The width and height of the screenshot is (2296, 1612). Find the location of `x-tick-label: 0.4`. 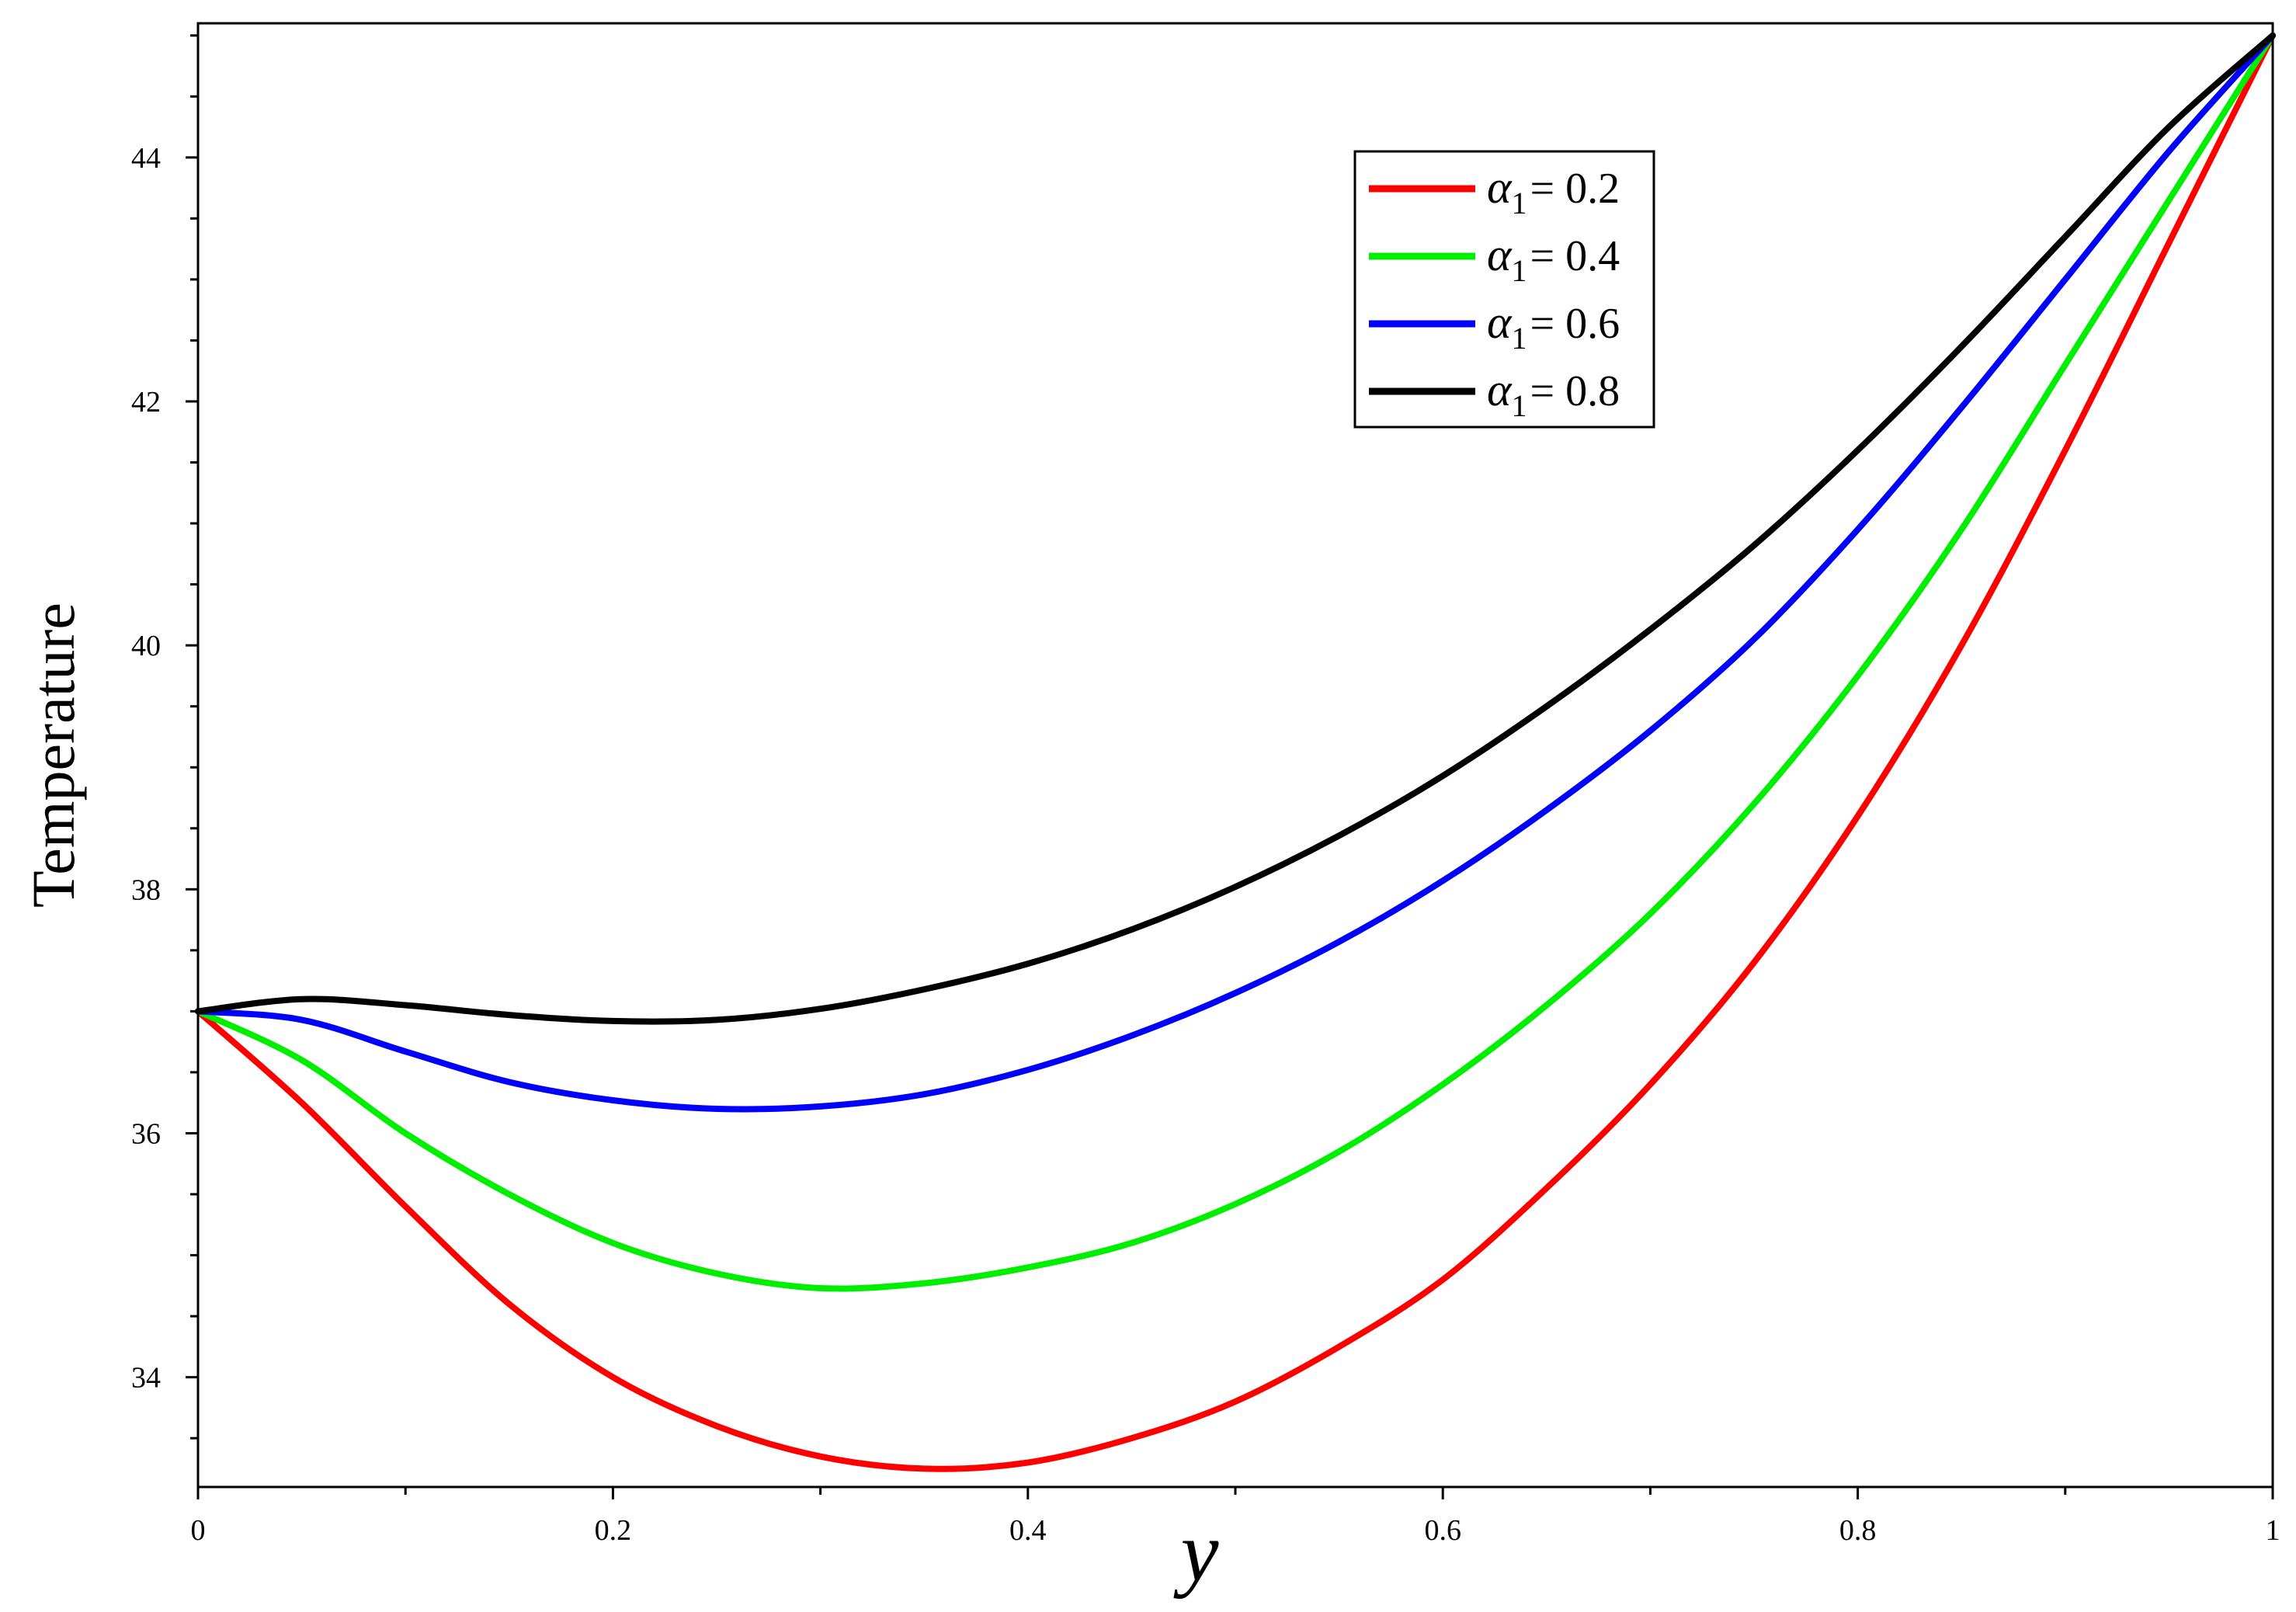

x-tick-label: 0.4 is located at coordinates (1028, 1530).